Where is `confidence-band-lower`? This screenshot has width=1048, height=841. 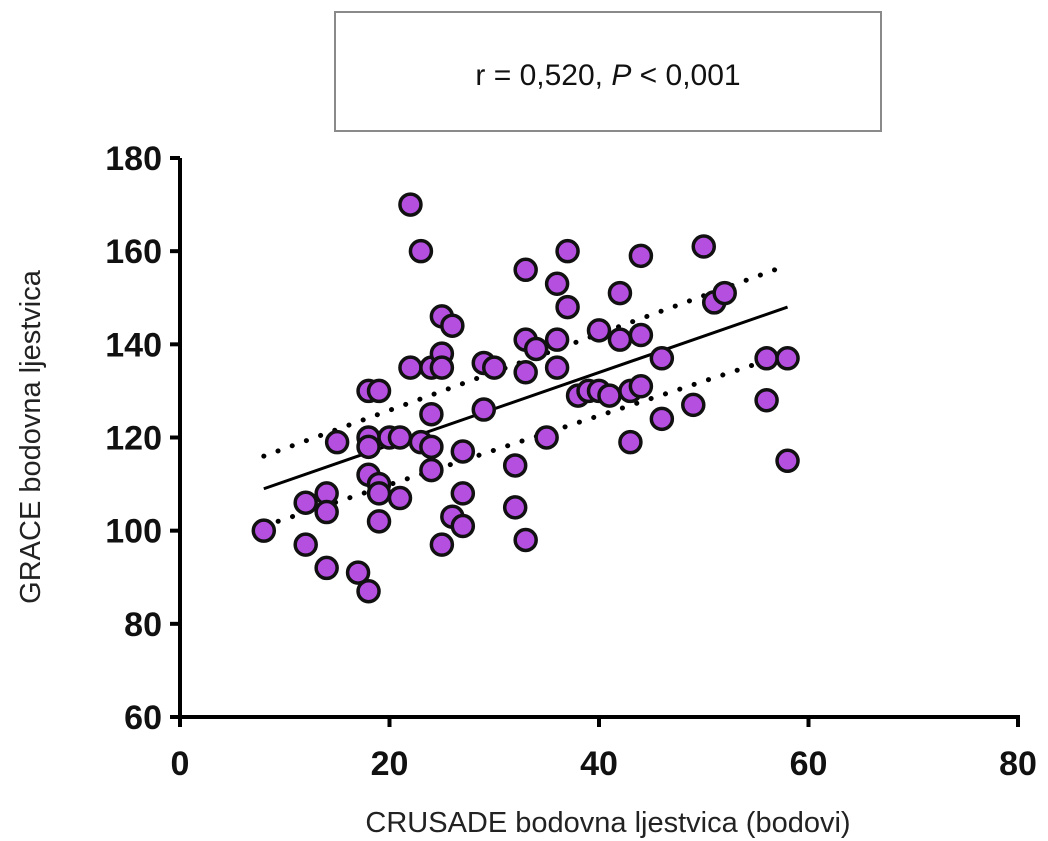 confidence-band-lower is located at coordinates (526, 440).